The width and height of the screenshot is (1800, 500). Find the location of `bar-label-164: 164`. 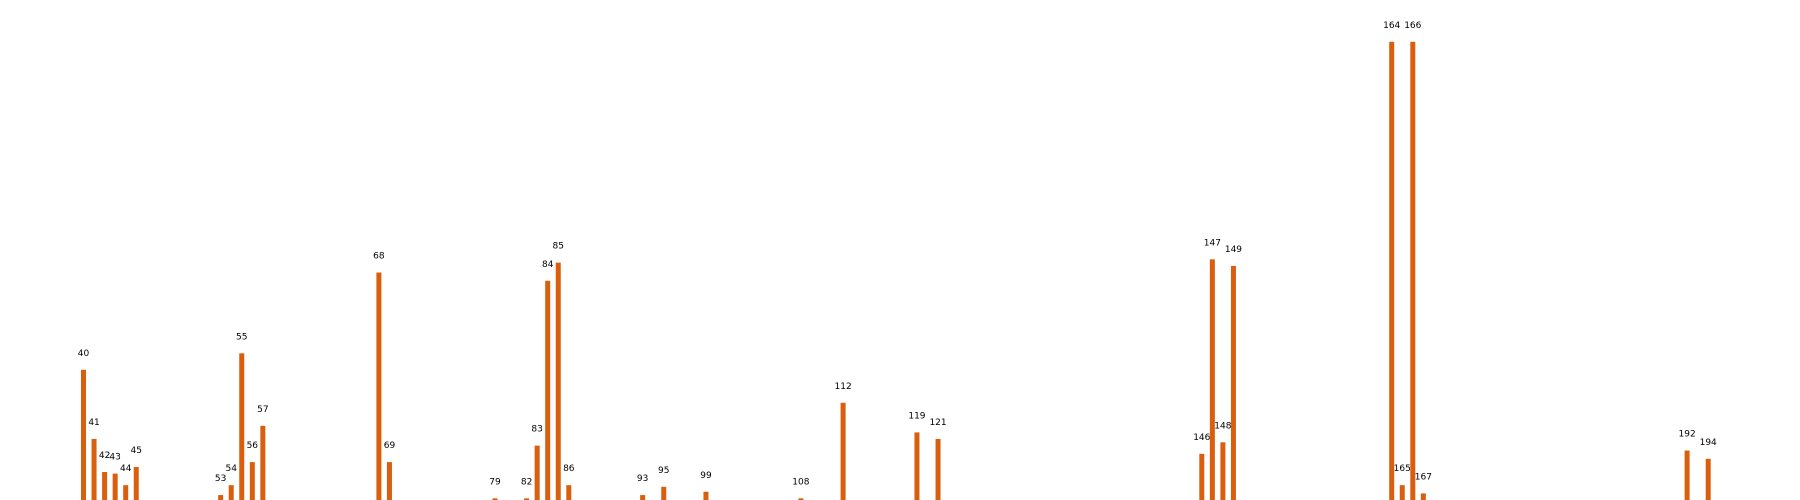

bar-label-164: 164 is located at coordinates (1391, 26).